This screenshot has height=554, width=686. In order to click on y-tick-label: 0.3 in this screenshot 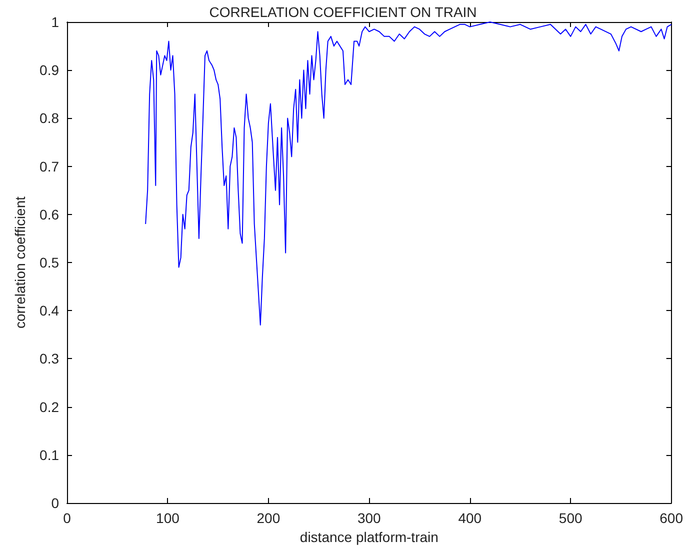, I will do `click(50, 358)`.